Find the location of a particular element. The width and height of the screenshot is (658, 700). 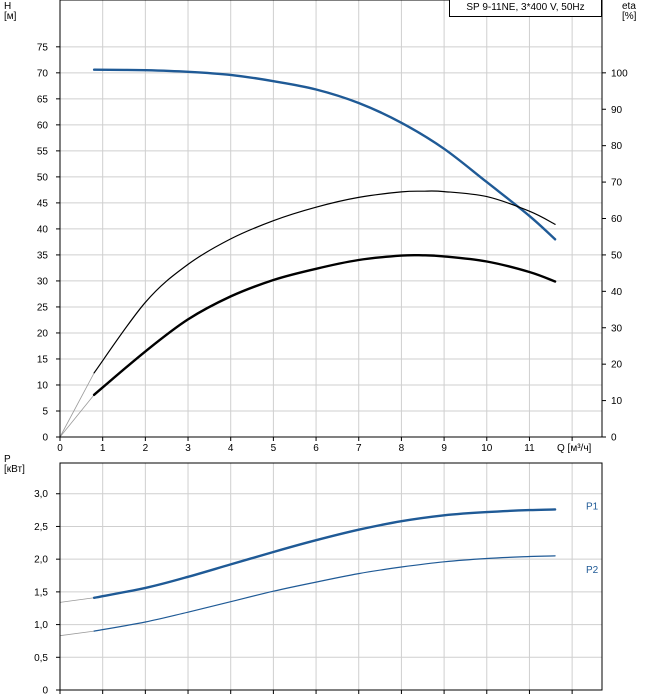

x-tick-label: 3 is located at coordinates (188, 448).